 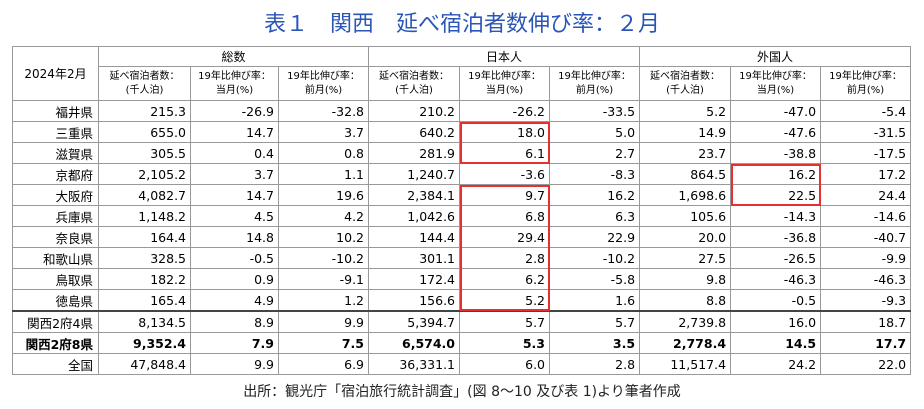 I want to click on cell: -0.5, so click(x=234, y=258).